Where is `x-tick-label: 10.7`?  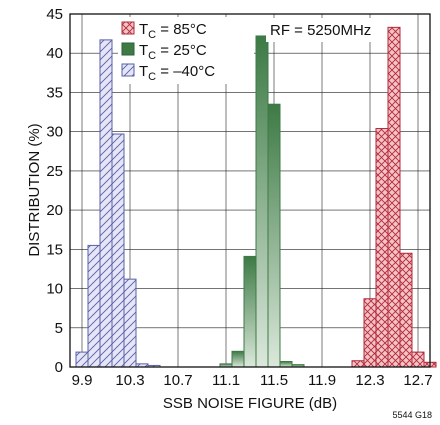 x-tick-label: 10.7 is located at coordinates (177, 380).